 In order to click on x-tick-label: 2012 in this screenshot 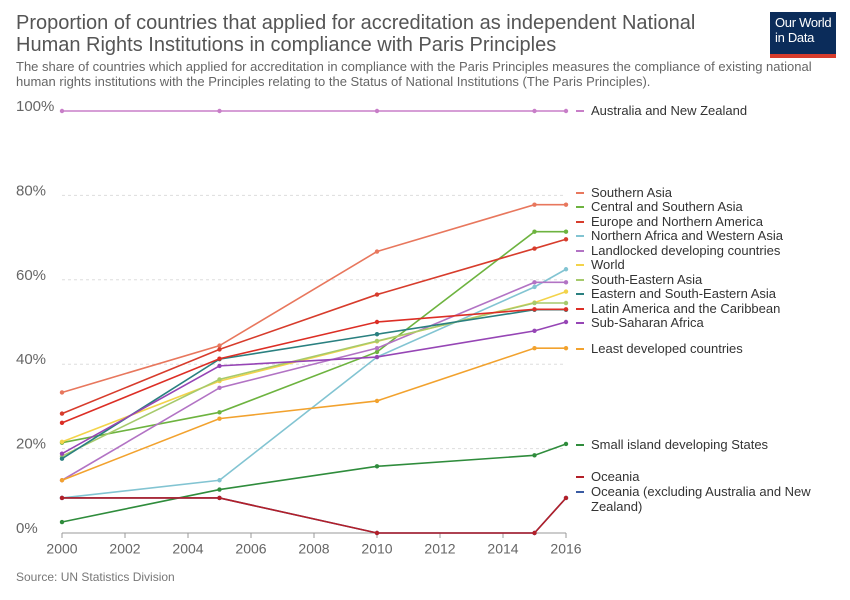, I will do `click(439, 549)`.